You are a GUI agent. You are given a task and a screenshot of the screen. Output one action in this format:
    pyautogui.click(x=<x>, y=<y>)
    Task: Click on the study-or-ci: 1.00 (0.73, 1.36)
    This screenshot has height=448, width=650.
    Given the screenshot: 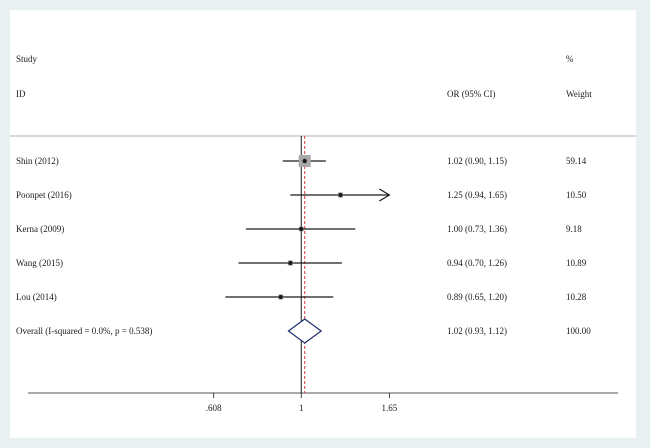 What is the action you would take?
    pyautogui.click(x=477, y=229)
    